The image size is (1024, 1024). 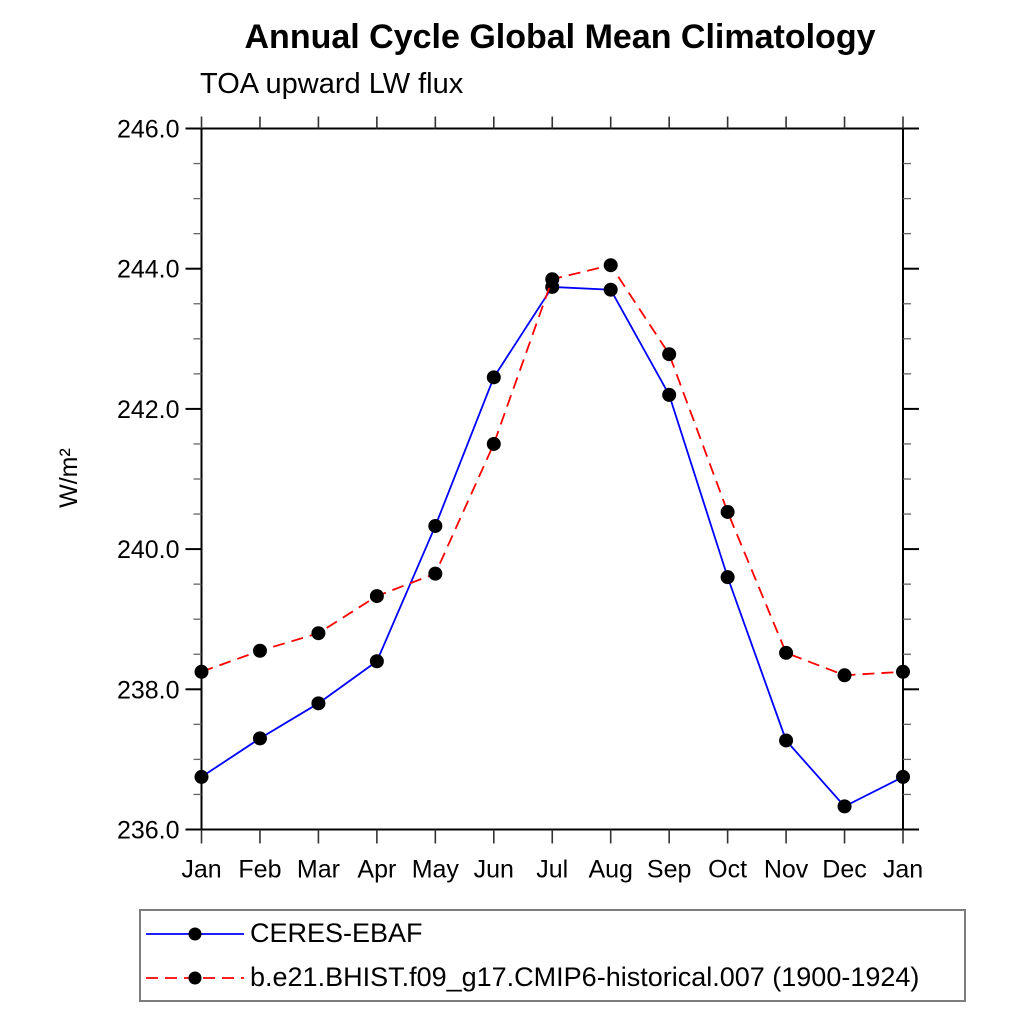 I want to click on x-tick-label: Nov, so click(x=786, y=870).